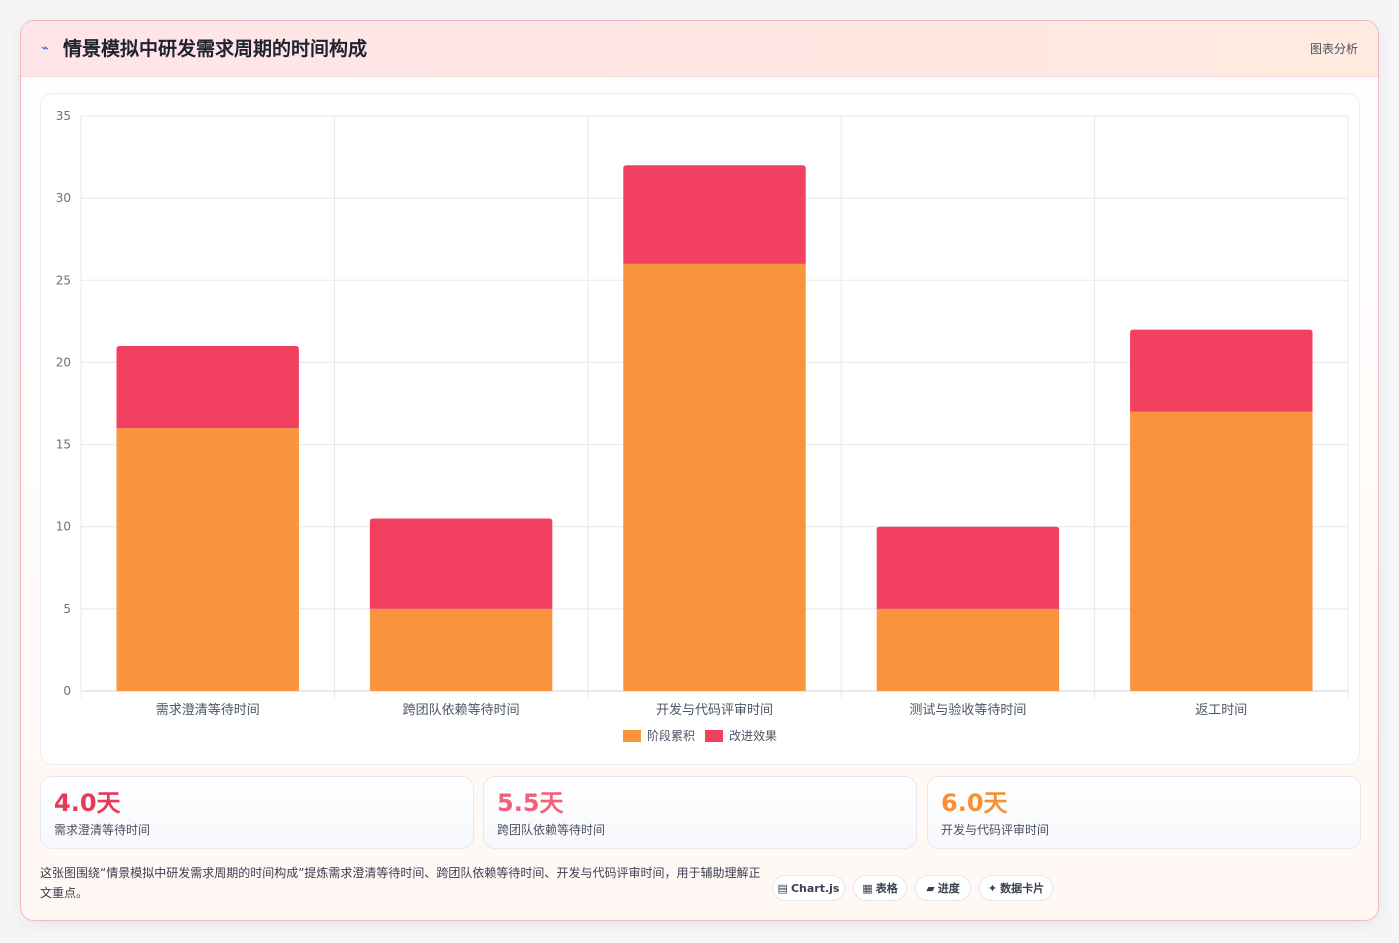  I want to click on y-tick-label: 10, so click(63, 527).